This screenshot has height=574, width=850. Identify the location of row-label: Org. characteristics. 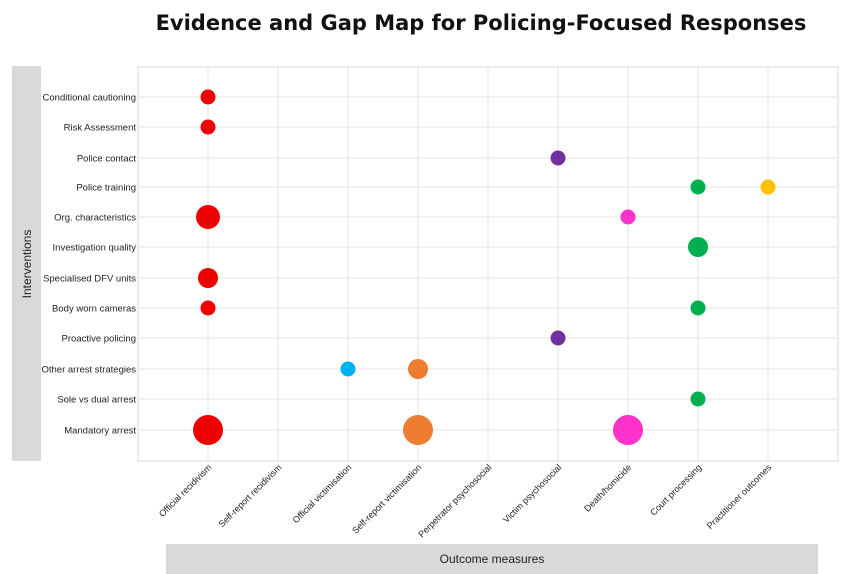
(95, 218).